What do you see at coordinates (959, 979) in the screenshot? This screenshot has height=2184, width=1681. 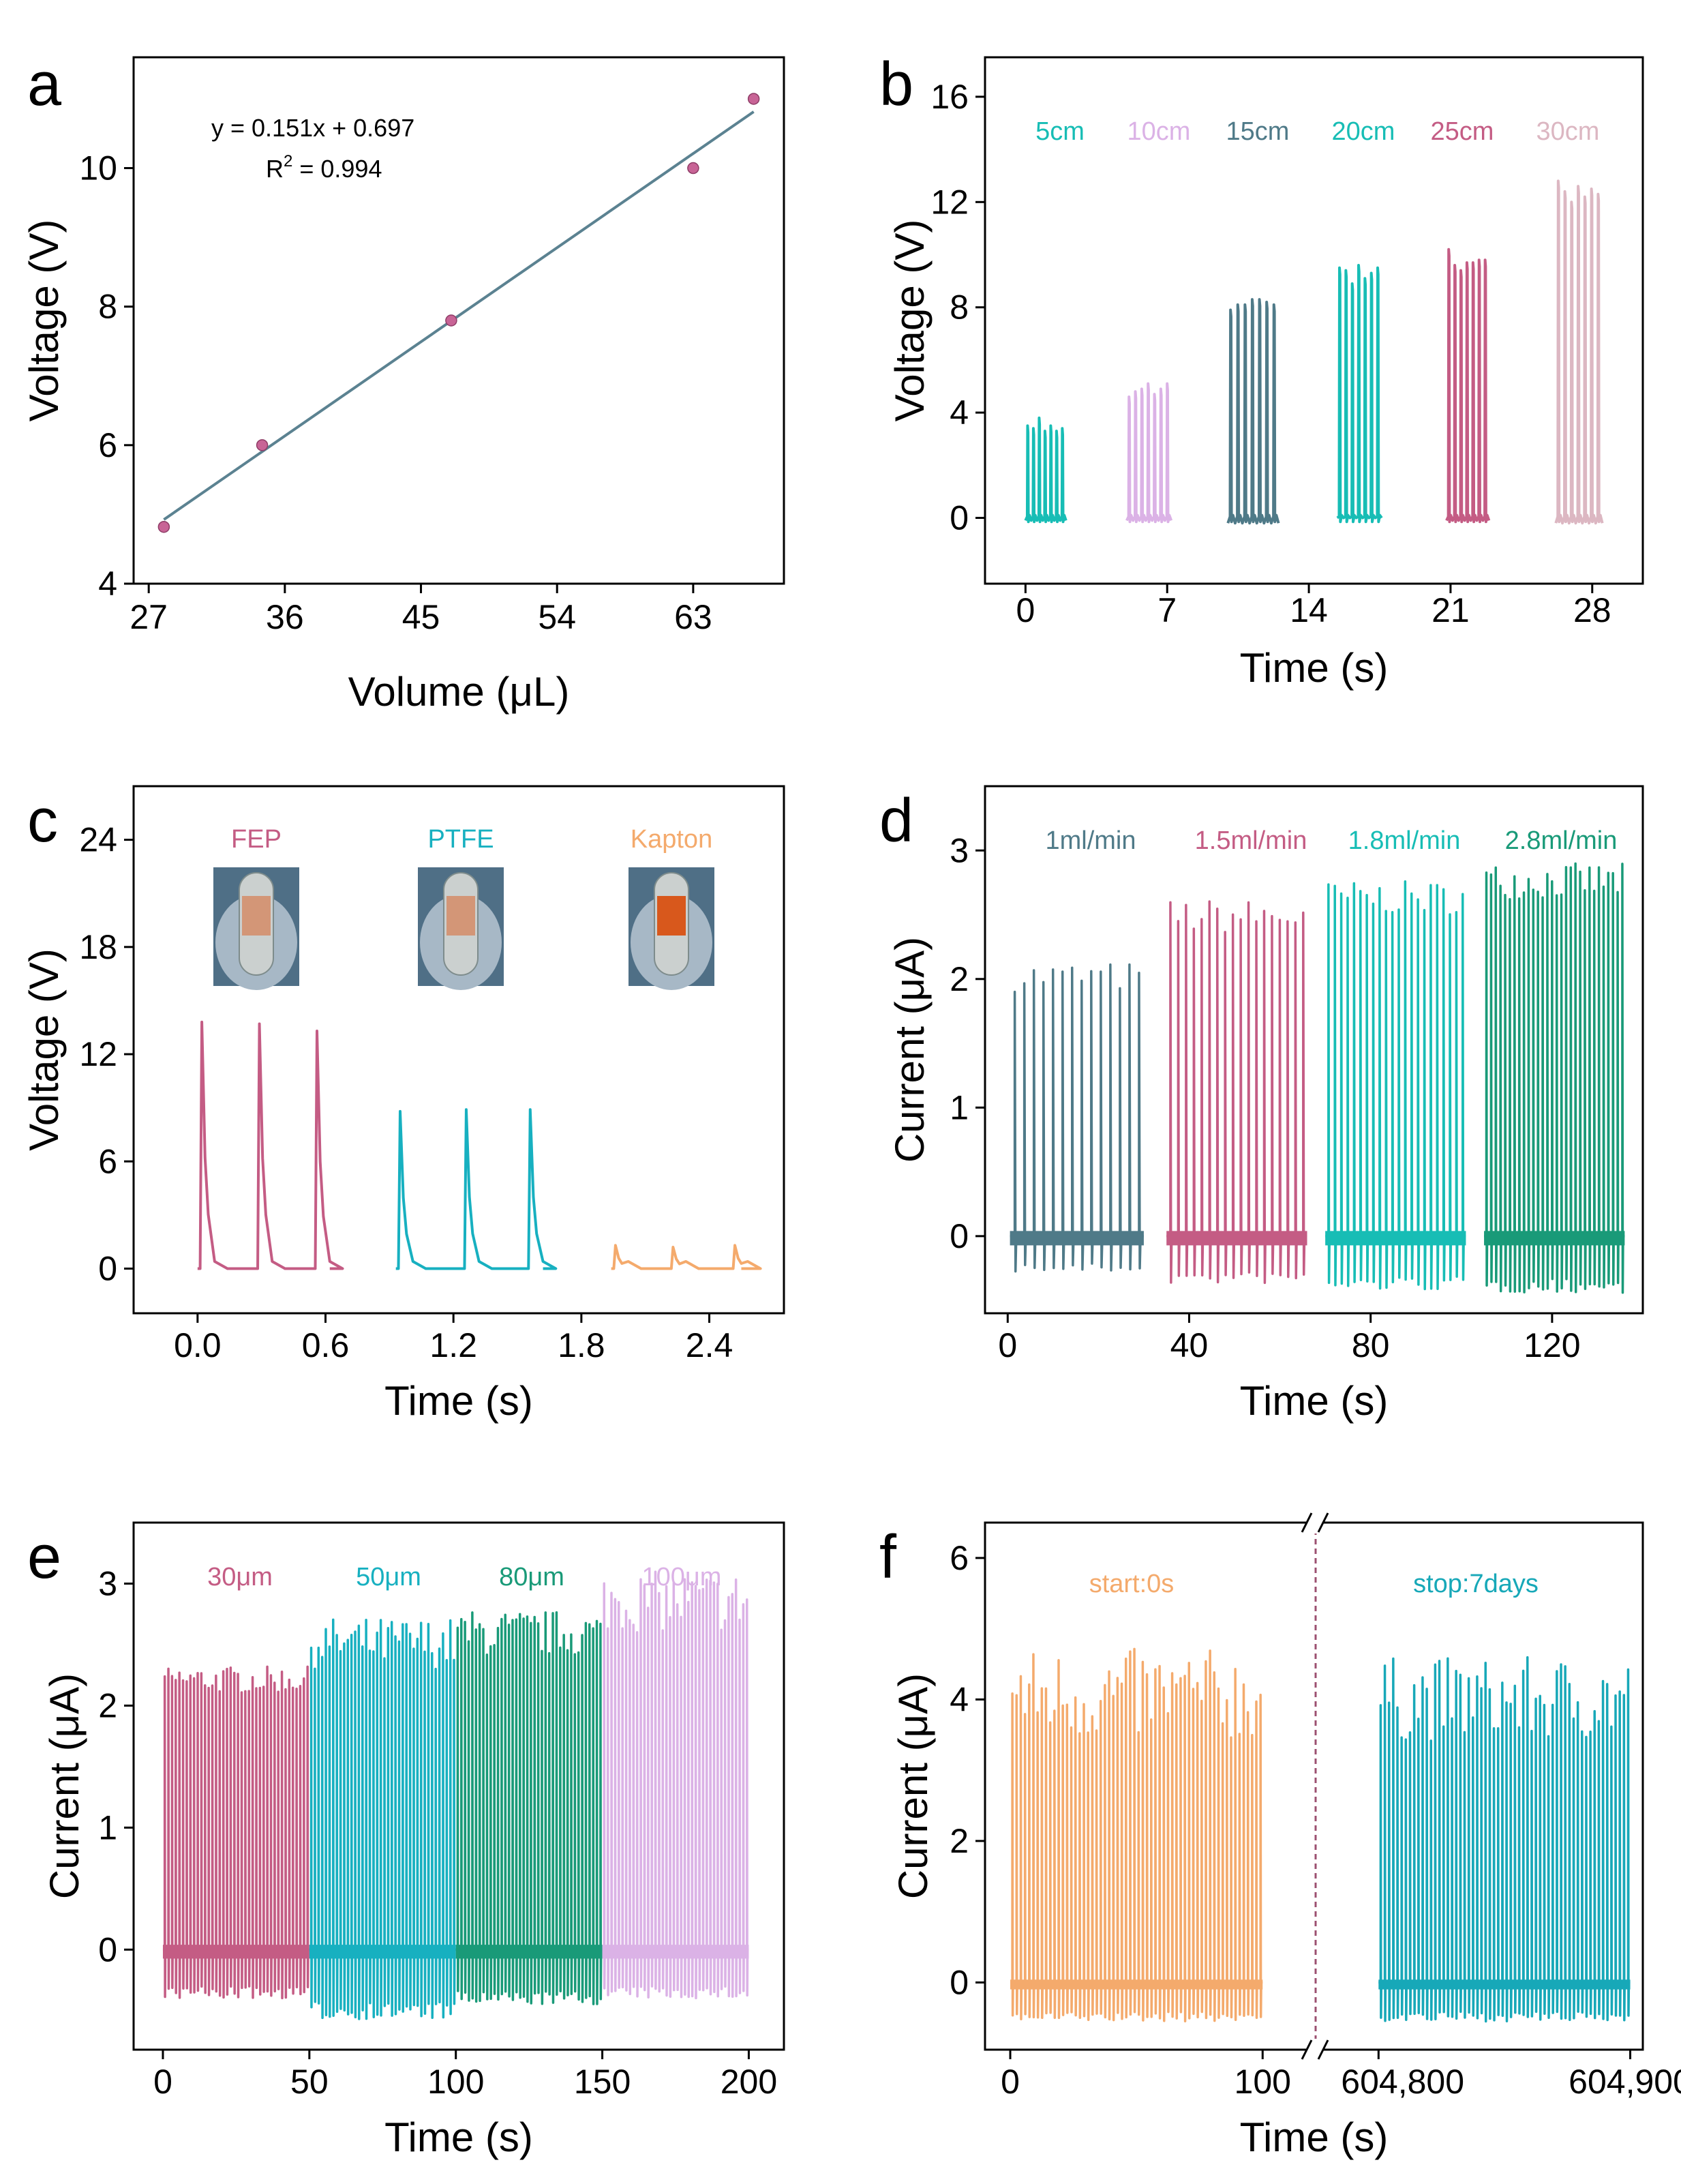 I see `panel-d-y-tick-label: 2` at bounding box center [959, 979].